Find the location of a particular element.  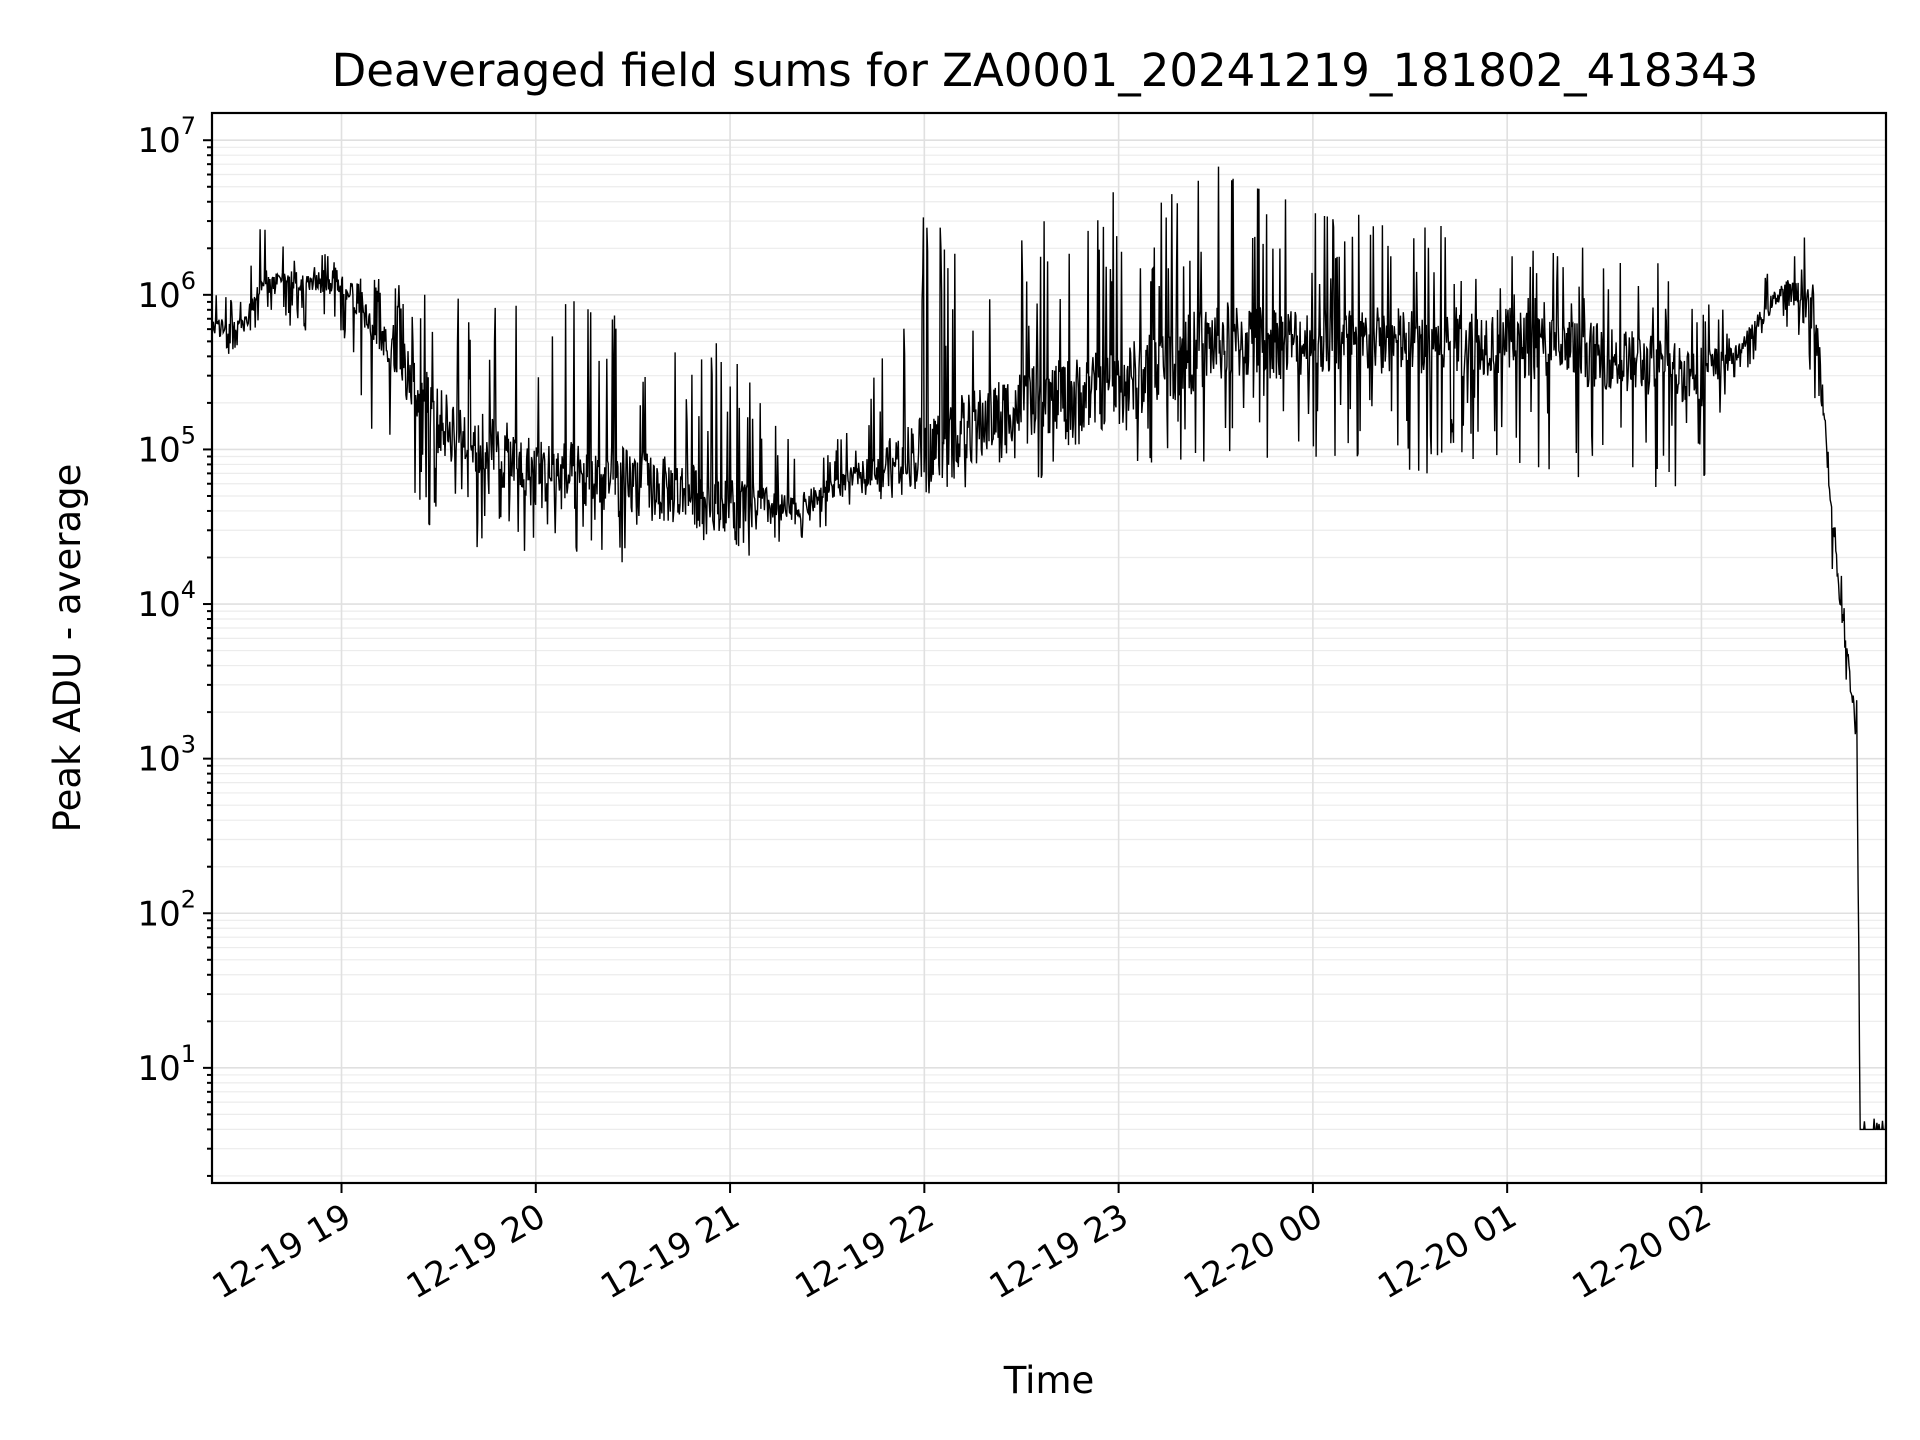

y-tick-label: 10⁵ is located at coordinates (166, 445).